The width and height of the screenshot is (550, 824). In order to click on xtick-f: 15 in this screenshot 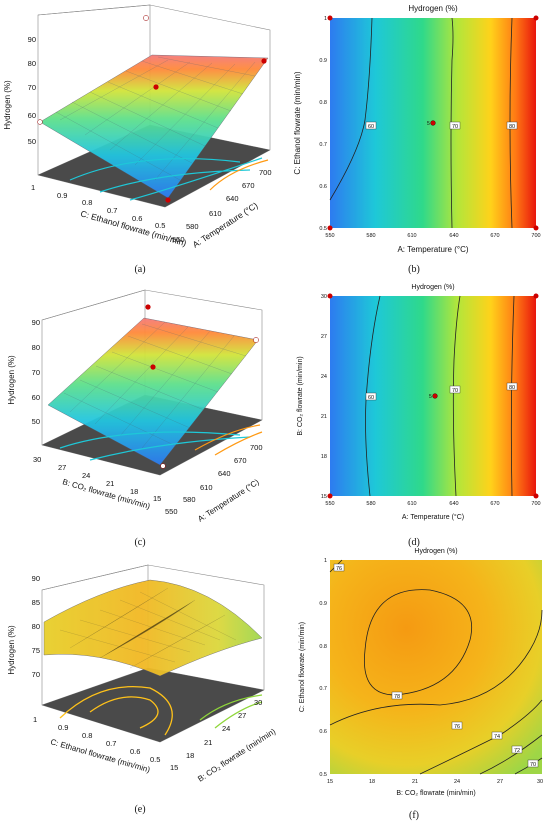, I will do `click(330, 782)`.